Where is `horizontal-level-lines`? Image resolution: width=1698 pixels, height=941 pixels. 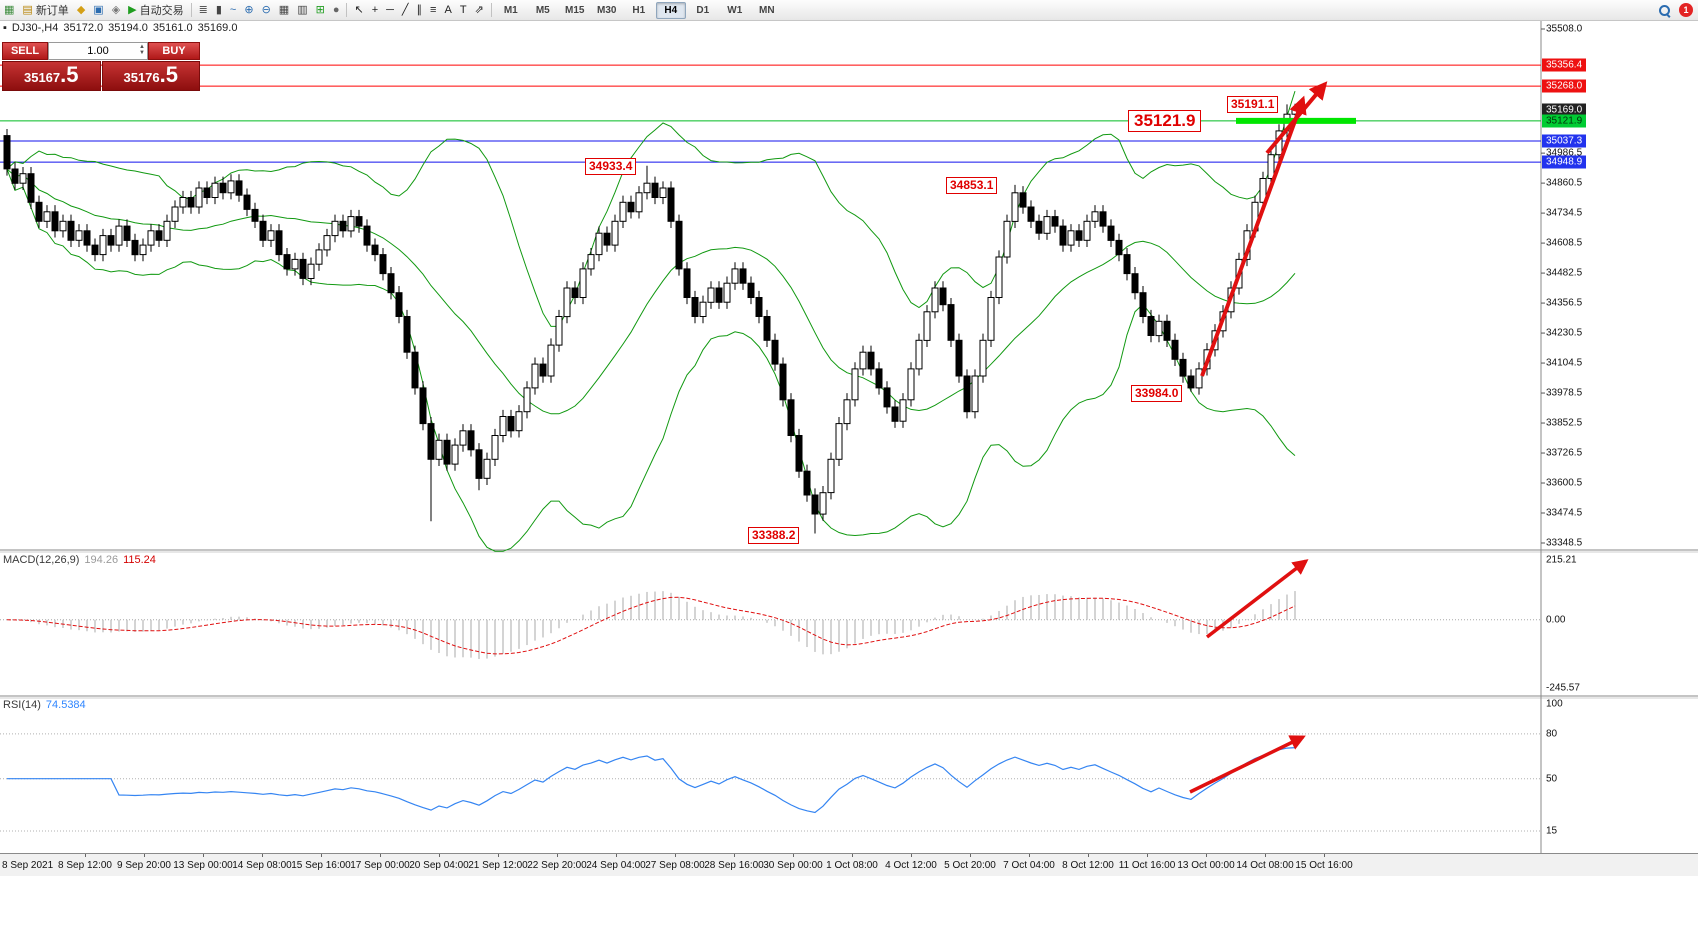
horizontal-level-lines is located at coordinates (770, 113).